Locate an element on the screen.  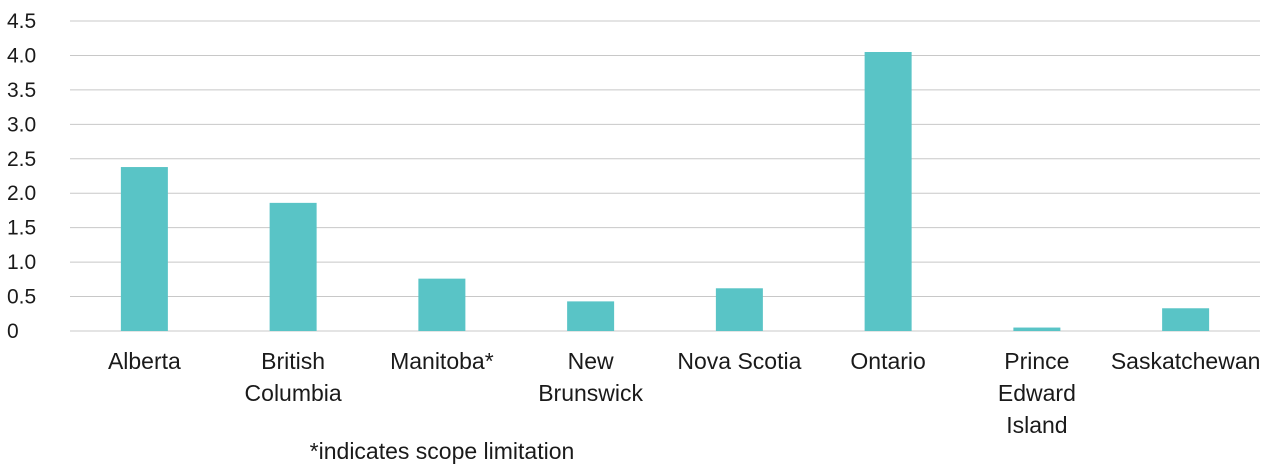
category-label: Alberta is located at coordinates (144, 361).